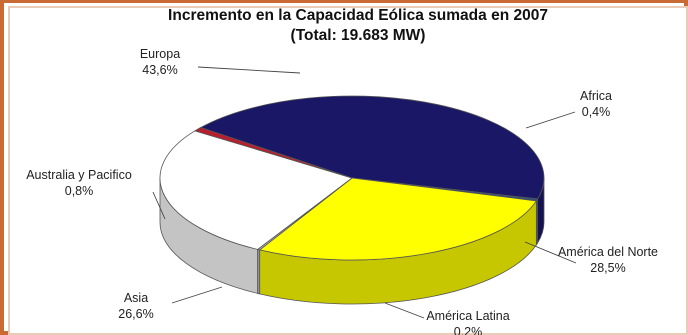 This screenshot has height=335, width=688. Describe the element at coordinates (249, 70) in the screenshot. I see `leader-line-europa` at that location.